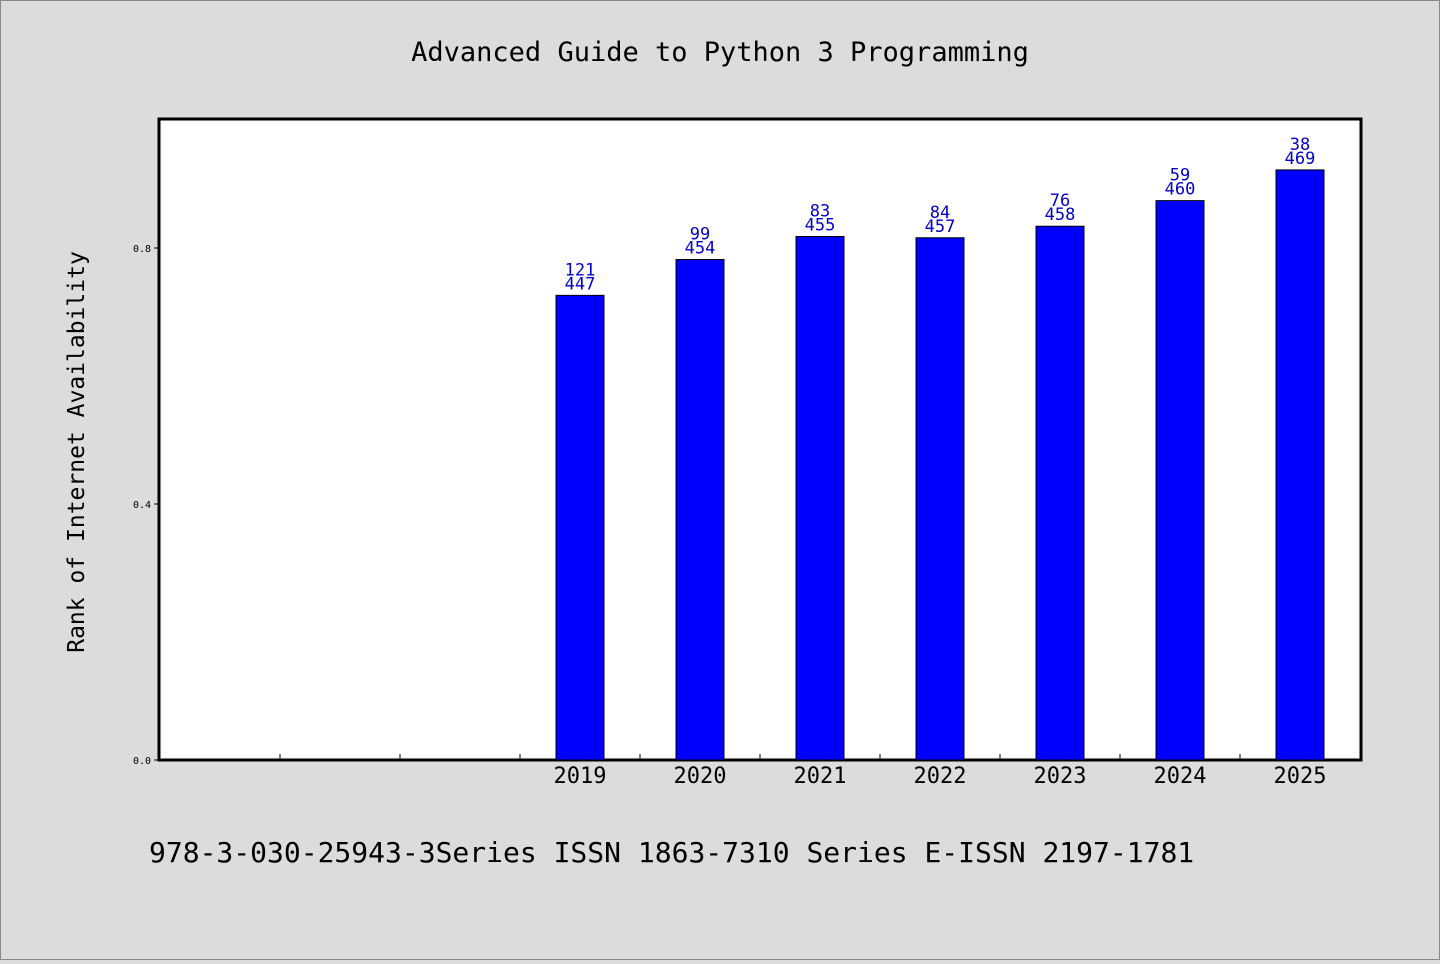  Describe the element at coordinates (1300, 159) in the screenshot. I see `bar-label-bottom: 469` at that location.